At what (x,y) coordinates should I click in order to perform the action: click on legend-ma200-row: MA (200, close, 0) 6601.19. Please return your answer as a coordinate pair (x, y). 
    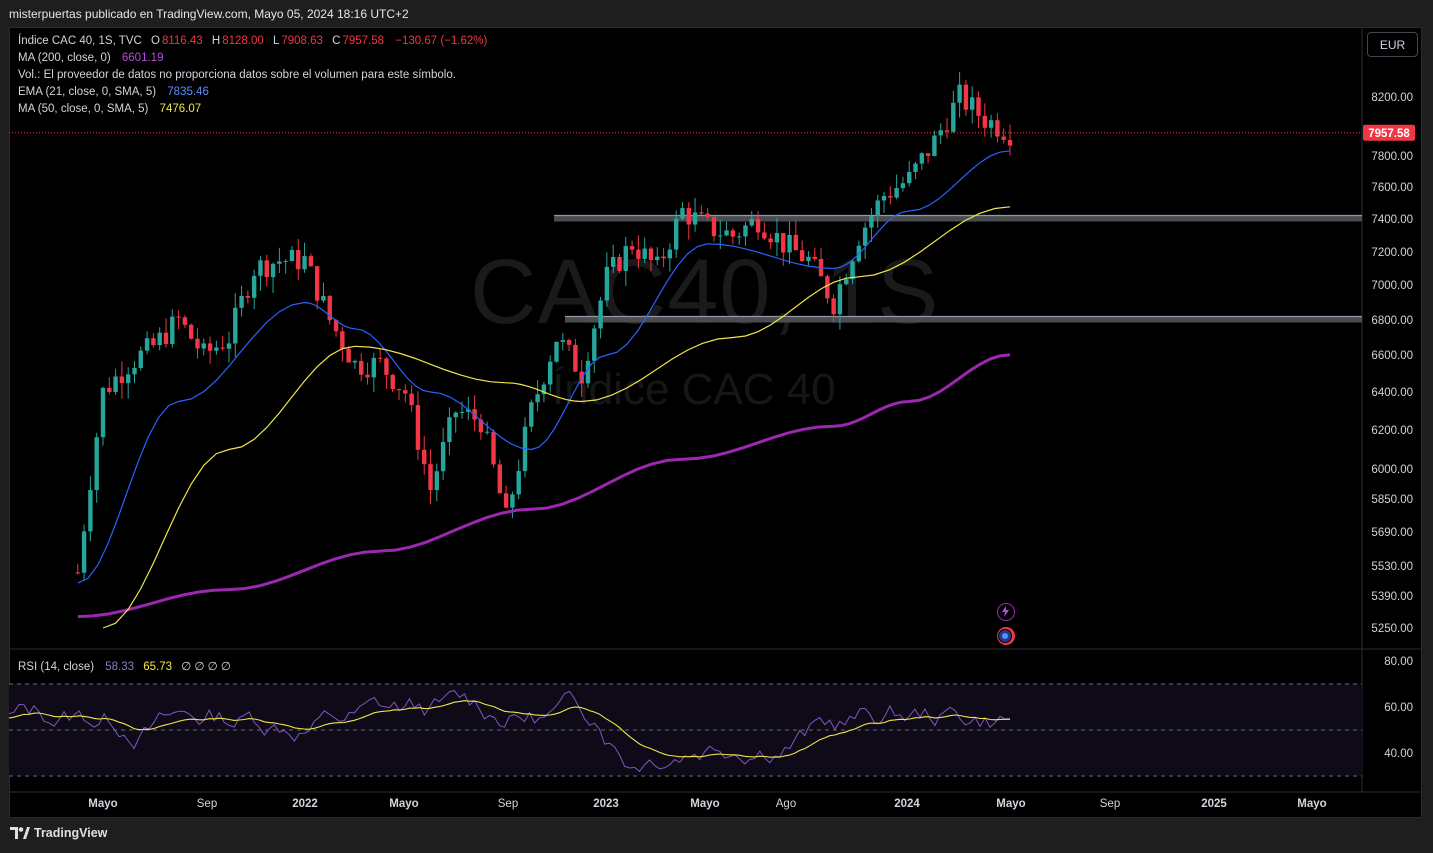
    Looking at the image, I should click on (91, 58).